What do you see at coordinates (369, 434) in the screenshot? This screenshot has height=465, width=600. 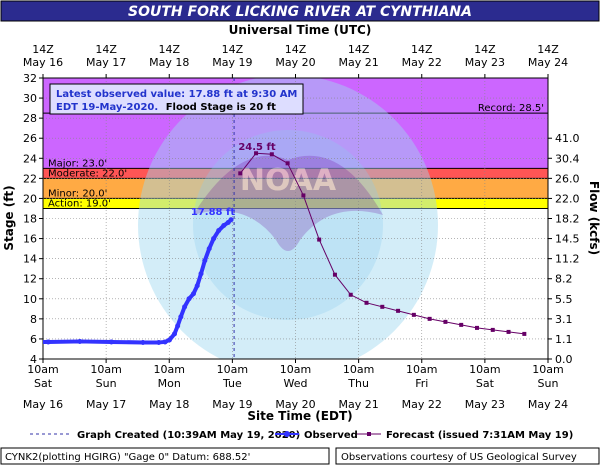 I see `legend-forecast-marker` at bounding box center [369, 434].